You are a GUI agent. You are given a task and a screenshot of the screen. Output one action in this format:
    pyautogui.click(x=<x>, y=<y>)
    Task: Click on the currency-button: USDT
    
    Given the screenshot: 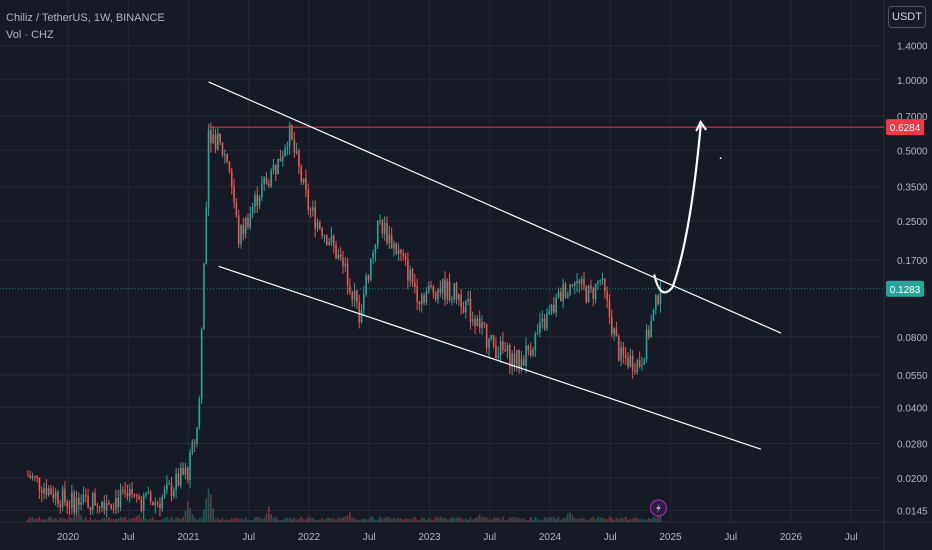 What is the action you would take?
    pyautogui.click(x=907, y=17)
    